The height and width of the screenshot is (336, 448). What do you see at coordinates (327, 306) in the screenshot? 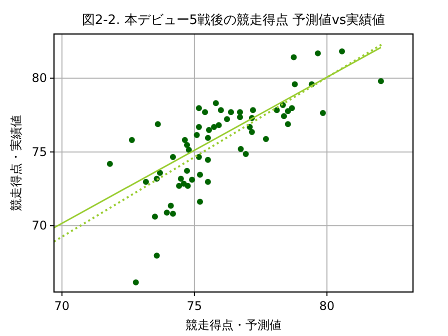
I see `x-tick-label: 80` at bounding box center [327, 306].